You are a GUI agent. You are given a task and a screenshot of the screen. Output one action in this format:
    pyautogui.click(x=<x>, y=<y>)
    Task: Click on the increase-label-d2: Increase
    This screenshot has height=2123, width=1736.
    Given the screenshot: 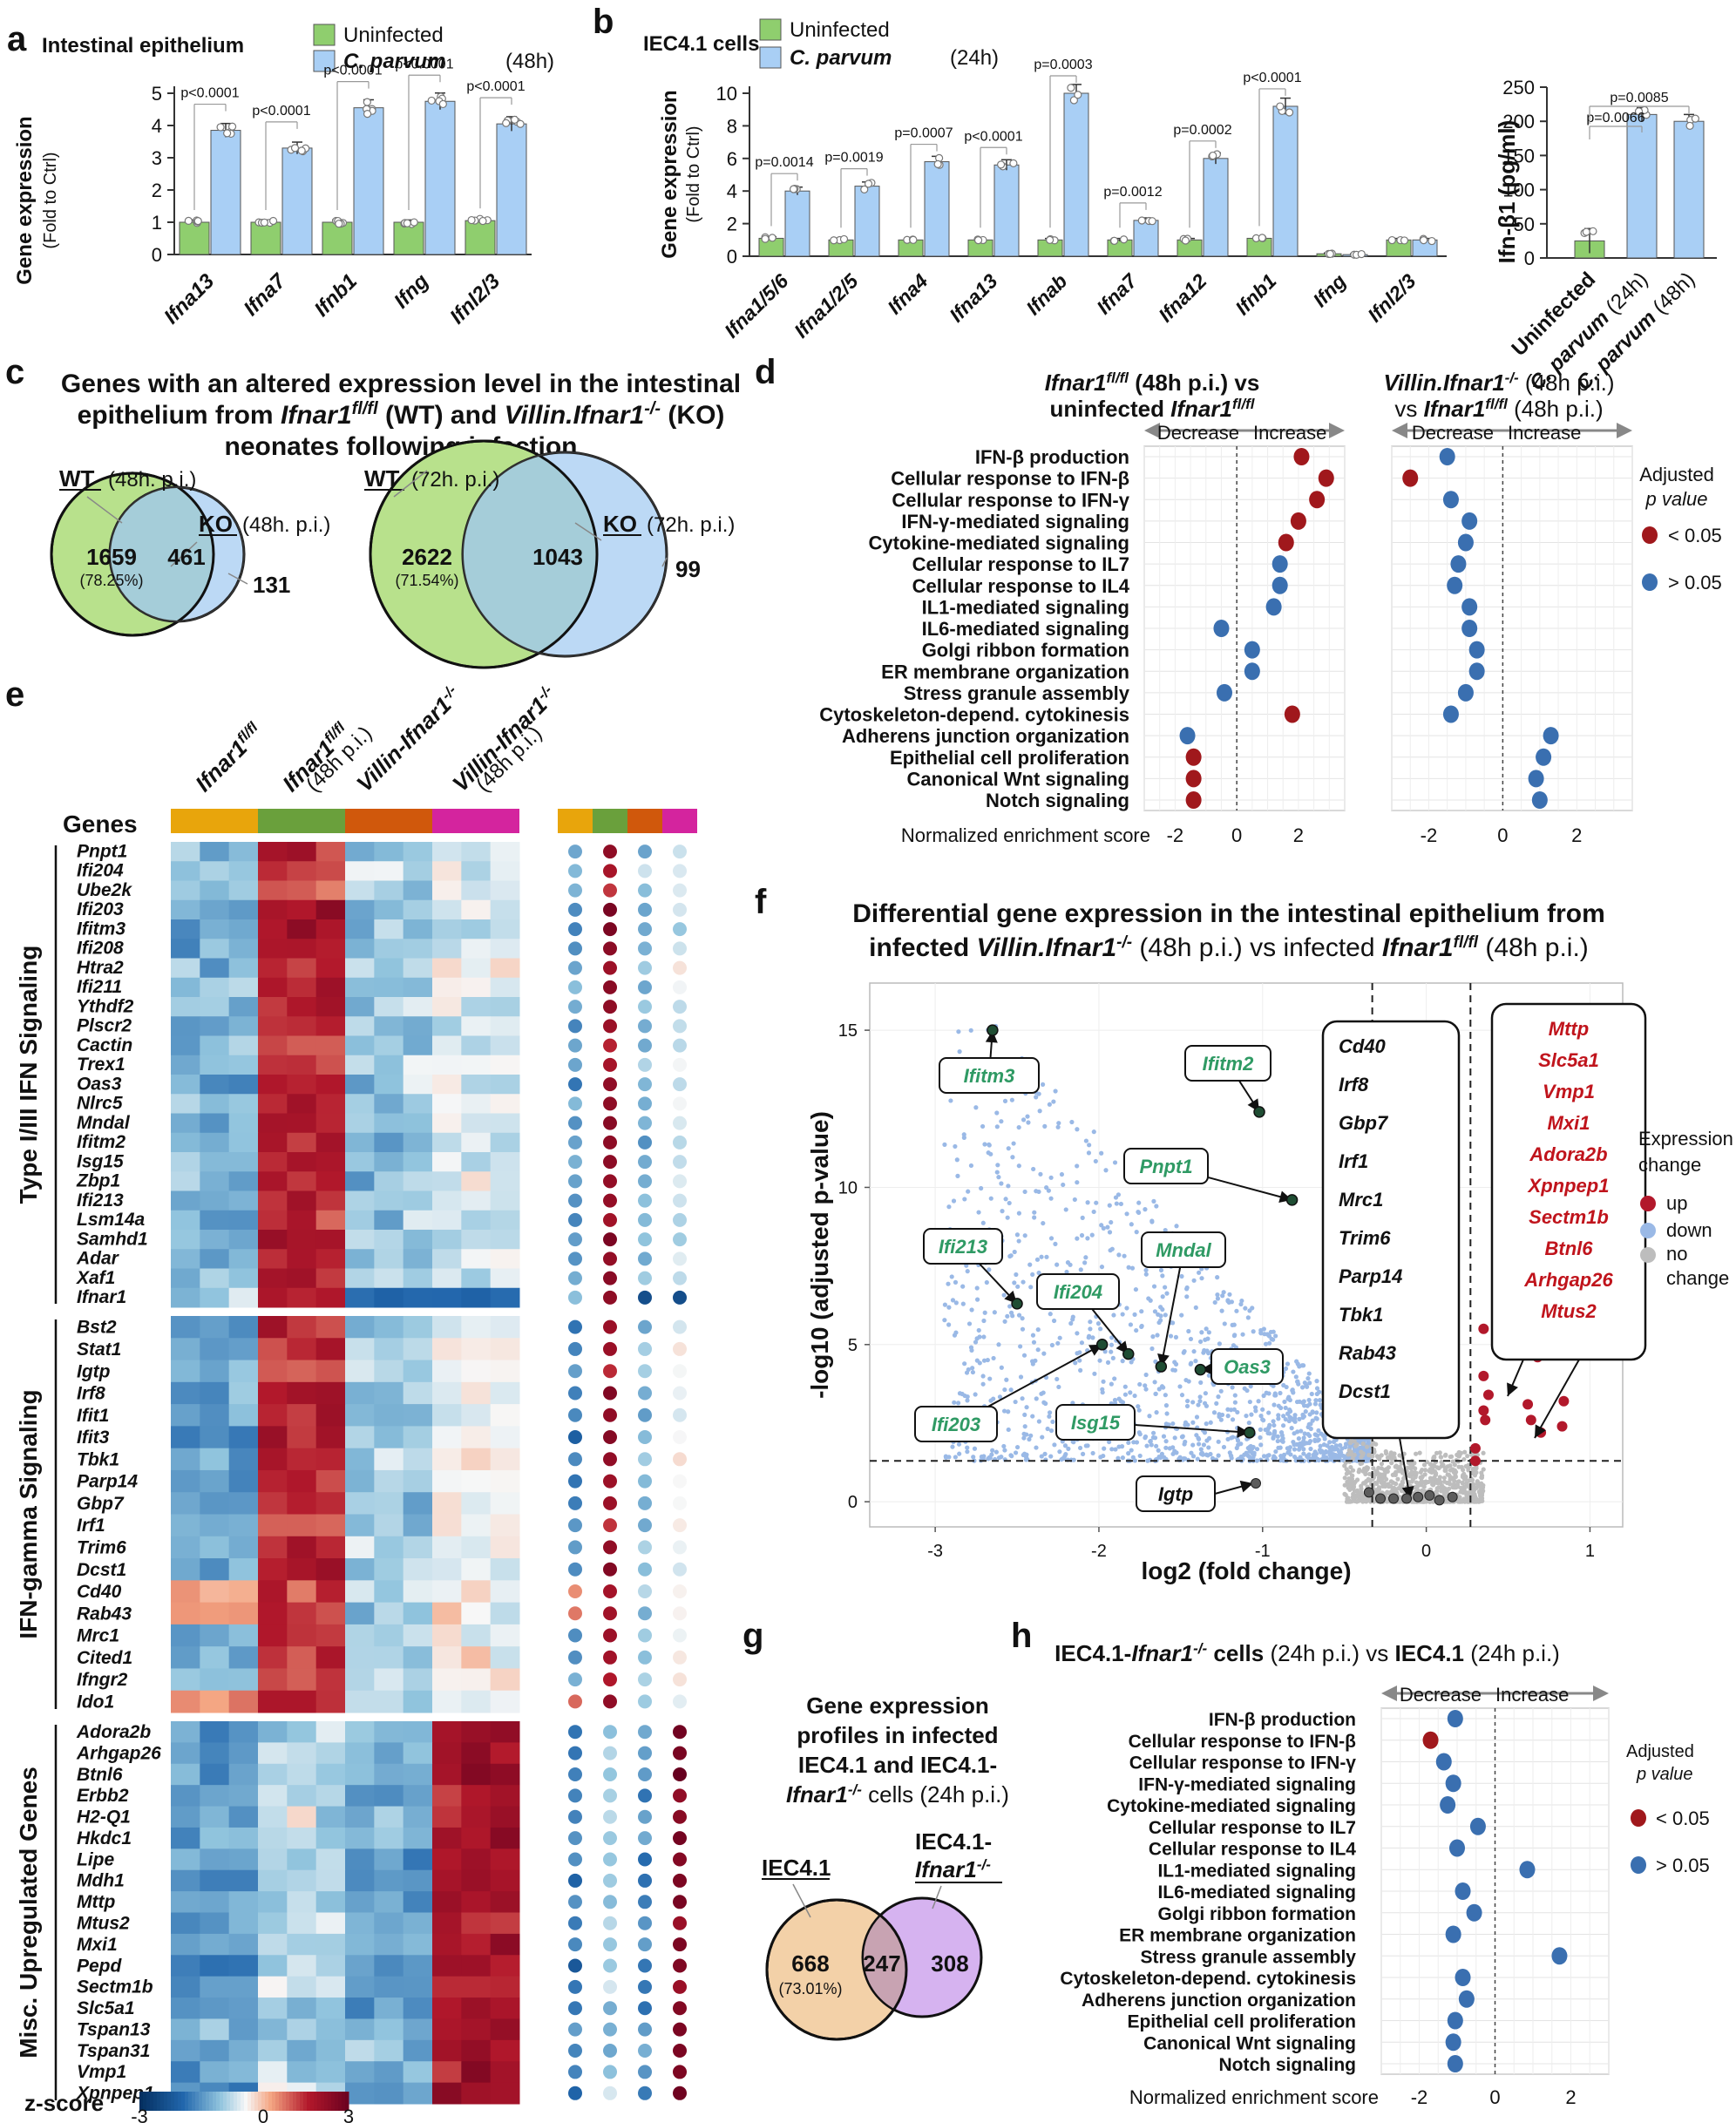 What is the action you would take?
    pyautogui.click(x=1544, y=433)
    